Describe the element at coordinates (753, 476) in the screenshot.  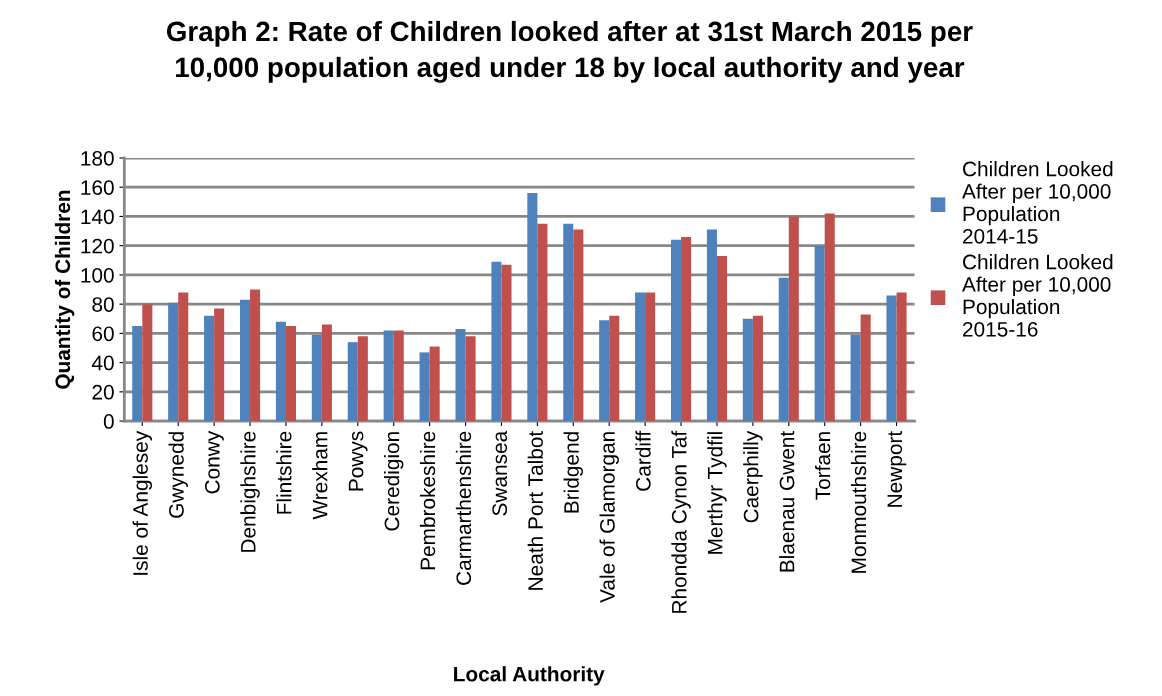
I see `x-tick-label: Caerphilly` at that location.